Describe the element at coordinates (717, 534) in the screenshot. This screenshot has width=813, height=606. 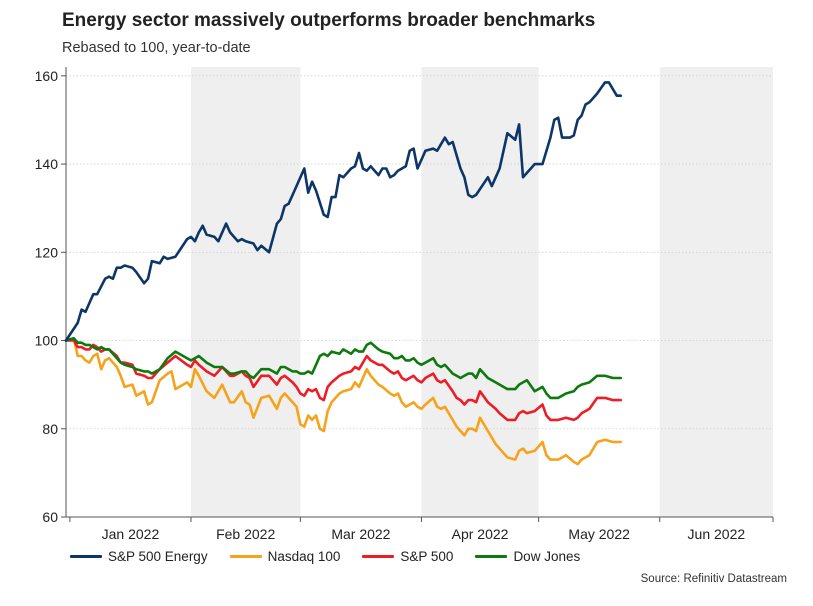
I see `x-tick-label: Jun 2022` at that location.